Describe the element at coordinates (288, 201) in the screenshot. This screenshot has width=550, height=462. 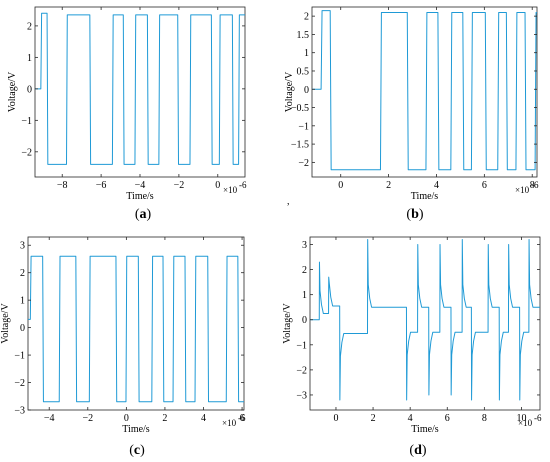
I see `center-mark: ,` at that location.